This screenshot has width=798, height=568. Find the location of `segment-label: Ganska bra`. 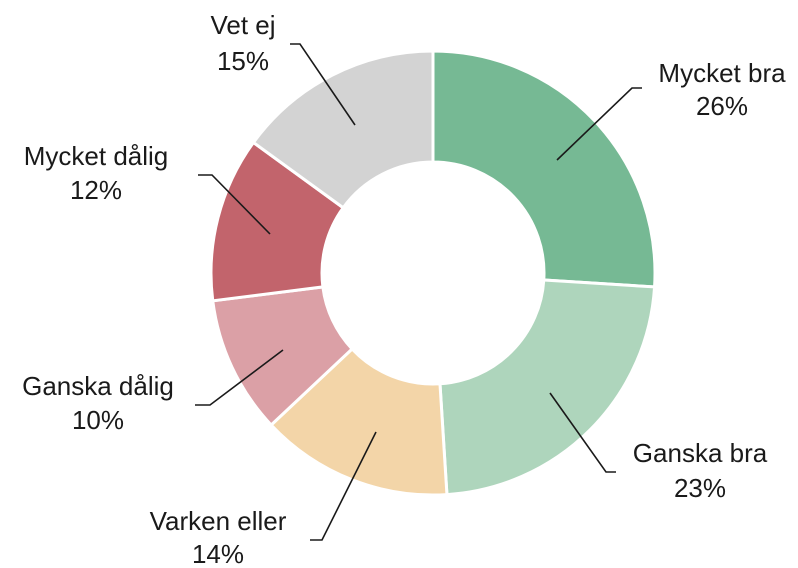

segment-label: Ganska bra is located at coordinates (700, 453).